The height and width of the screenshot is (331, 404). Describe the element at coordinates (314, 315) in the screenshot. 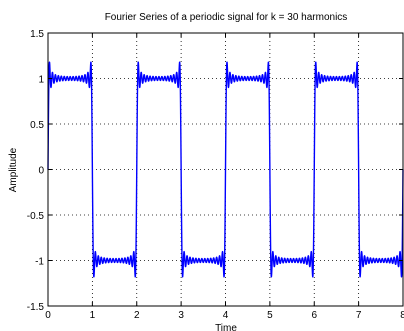

I see `x-tick-label: 6` at that location.